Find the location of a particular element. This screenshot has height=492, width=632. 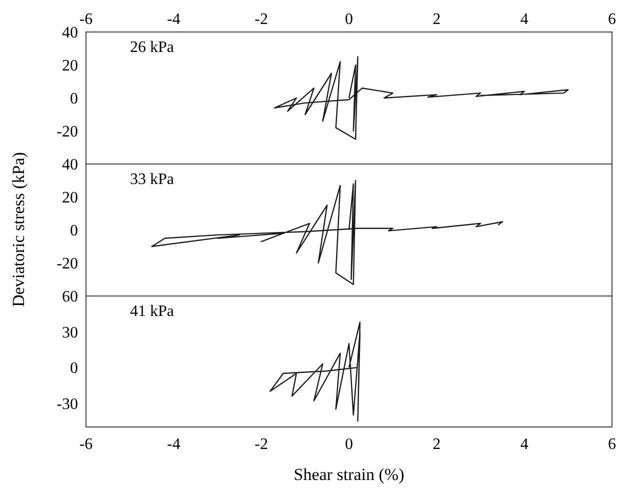

y-axis-title: Deviatoric stress (kPa) is located at coordinates (18, 229).